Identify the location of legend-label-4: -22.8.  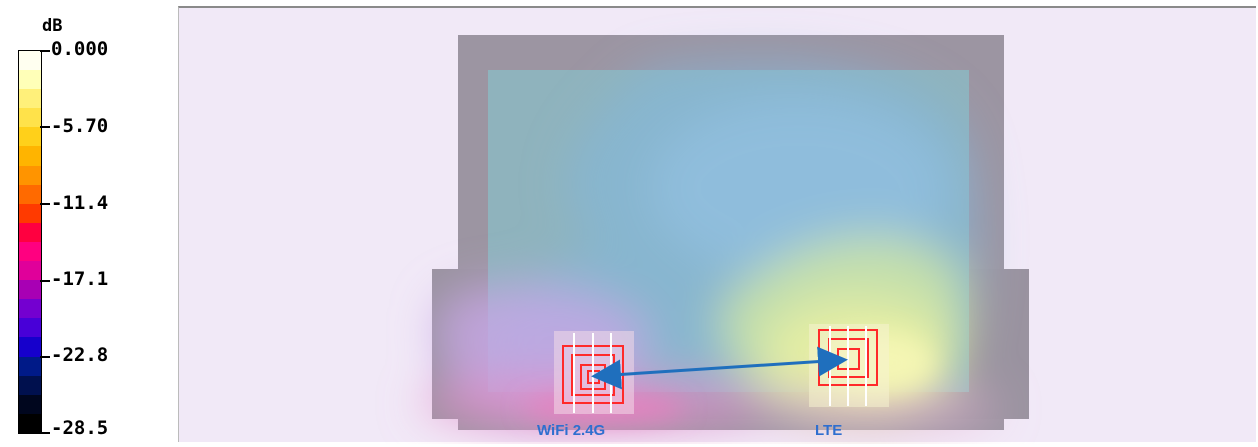
(80, 355).